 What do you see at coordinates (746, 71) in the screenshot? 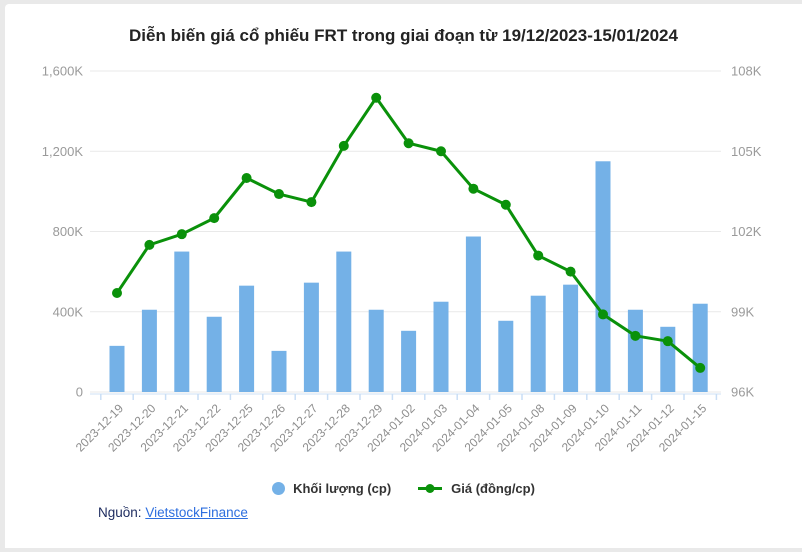
I see `right-axis-tick-label: 108K` at bounding box center [746, 71].